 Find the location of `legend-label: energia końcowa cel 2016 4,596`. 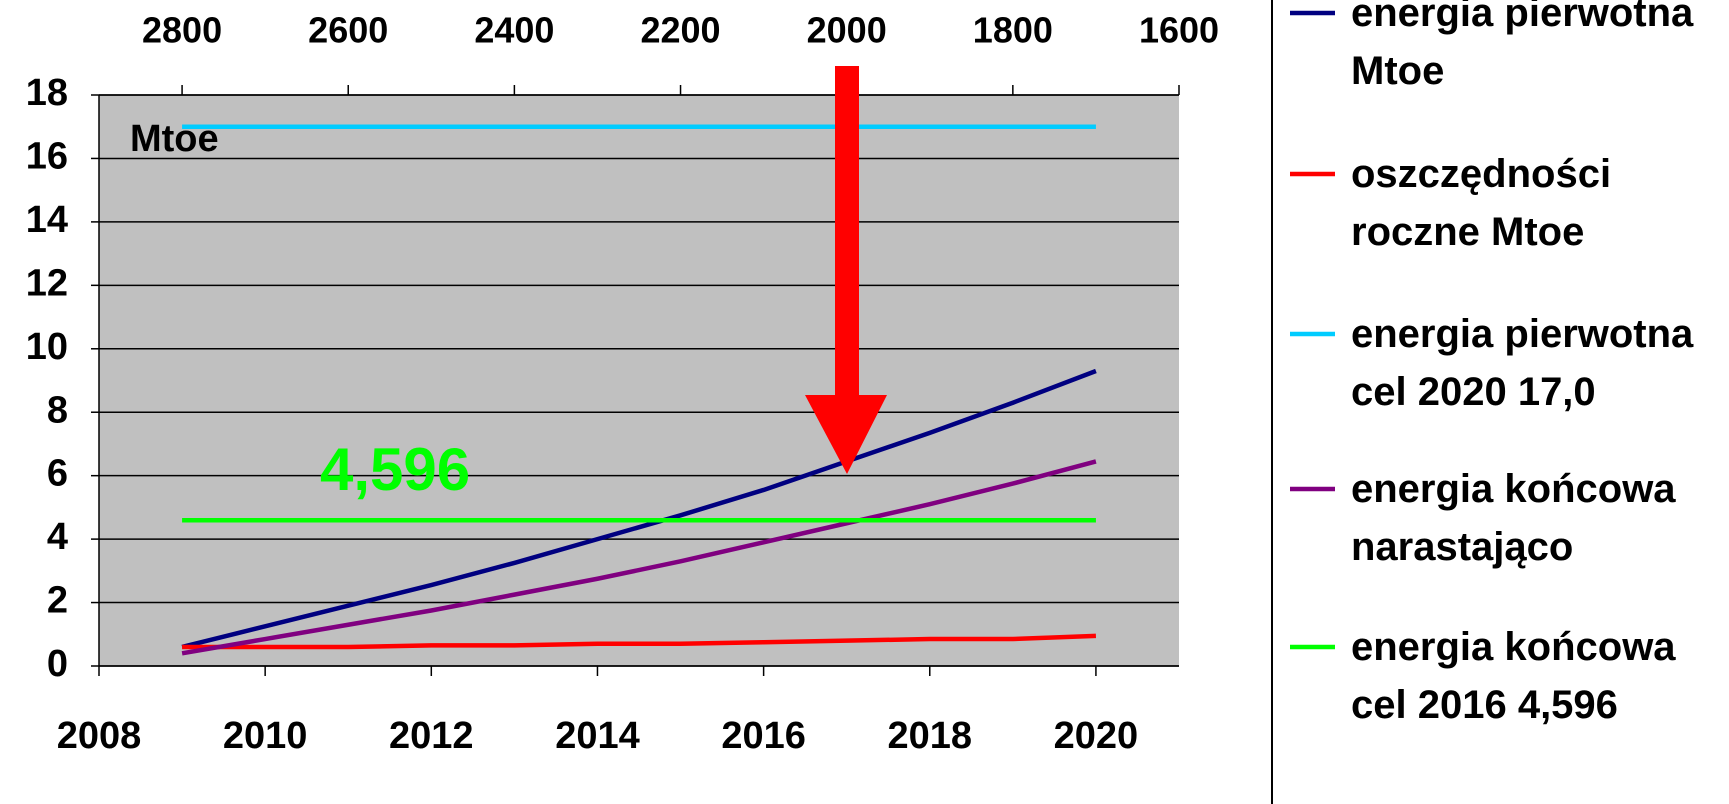

legend-label: energia końcowa cel 2016 4,596 is located at coordinates (1513, 676).